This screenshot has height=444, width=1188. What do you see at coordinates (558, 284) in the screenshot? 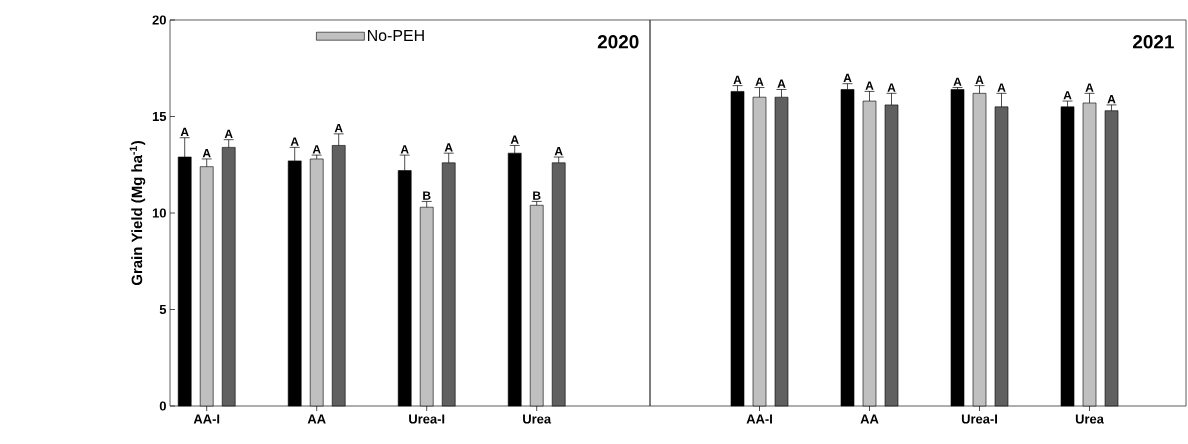
I see `bar` at bounding box center [558, 284].